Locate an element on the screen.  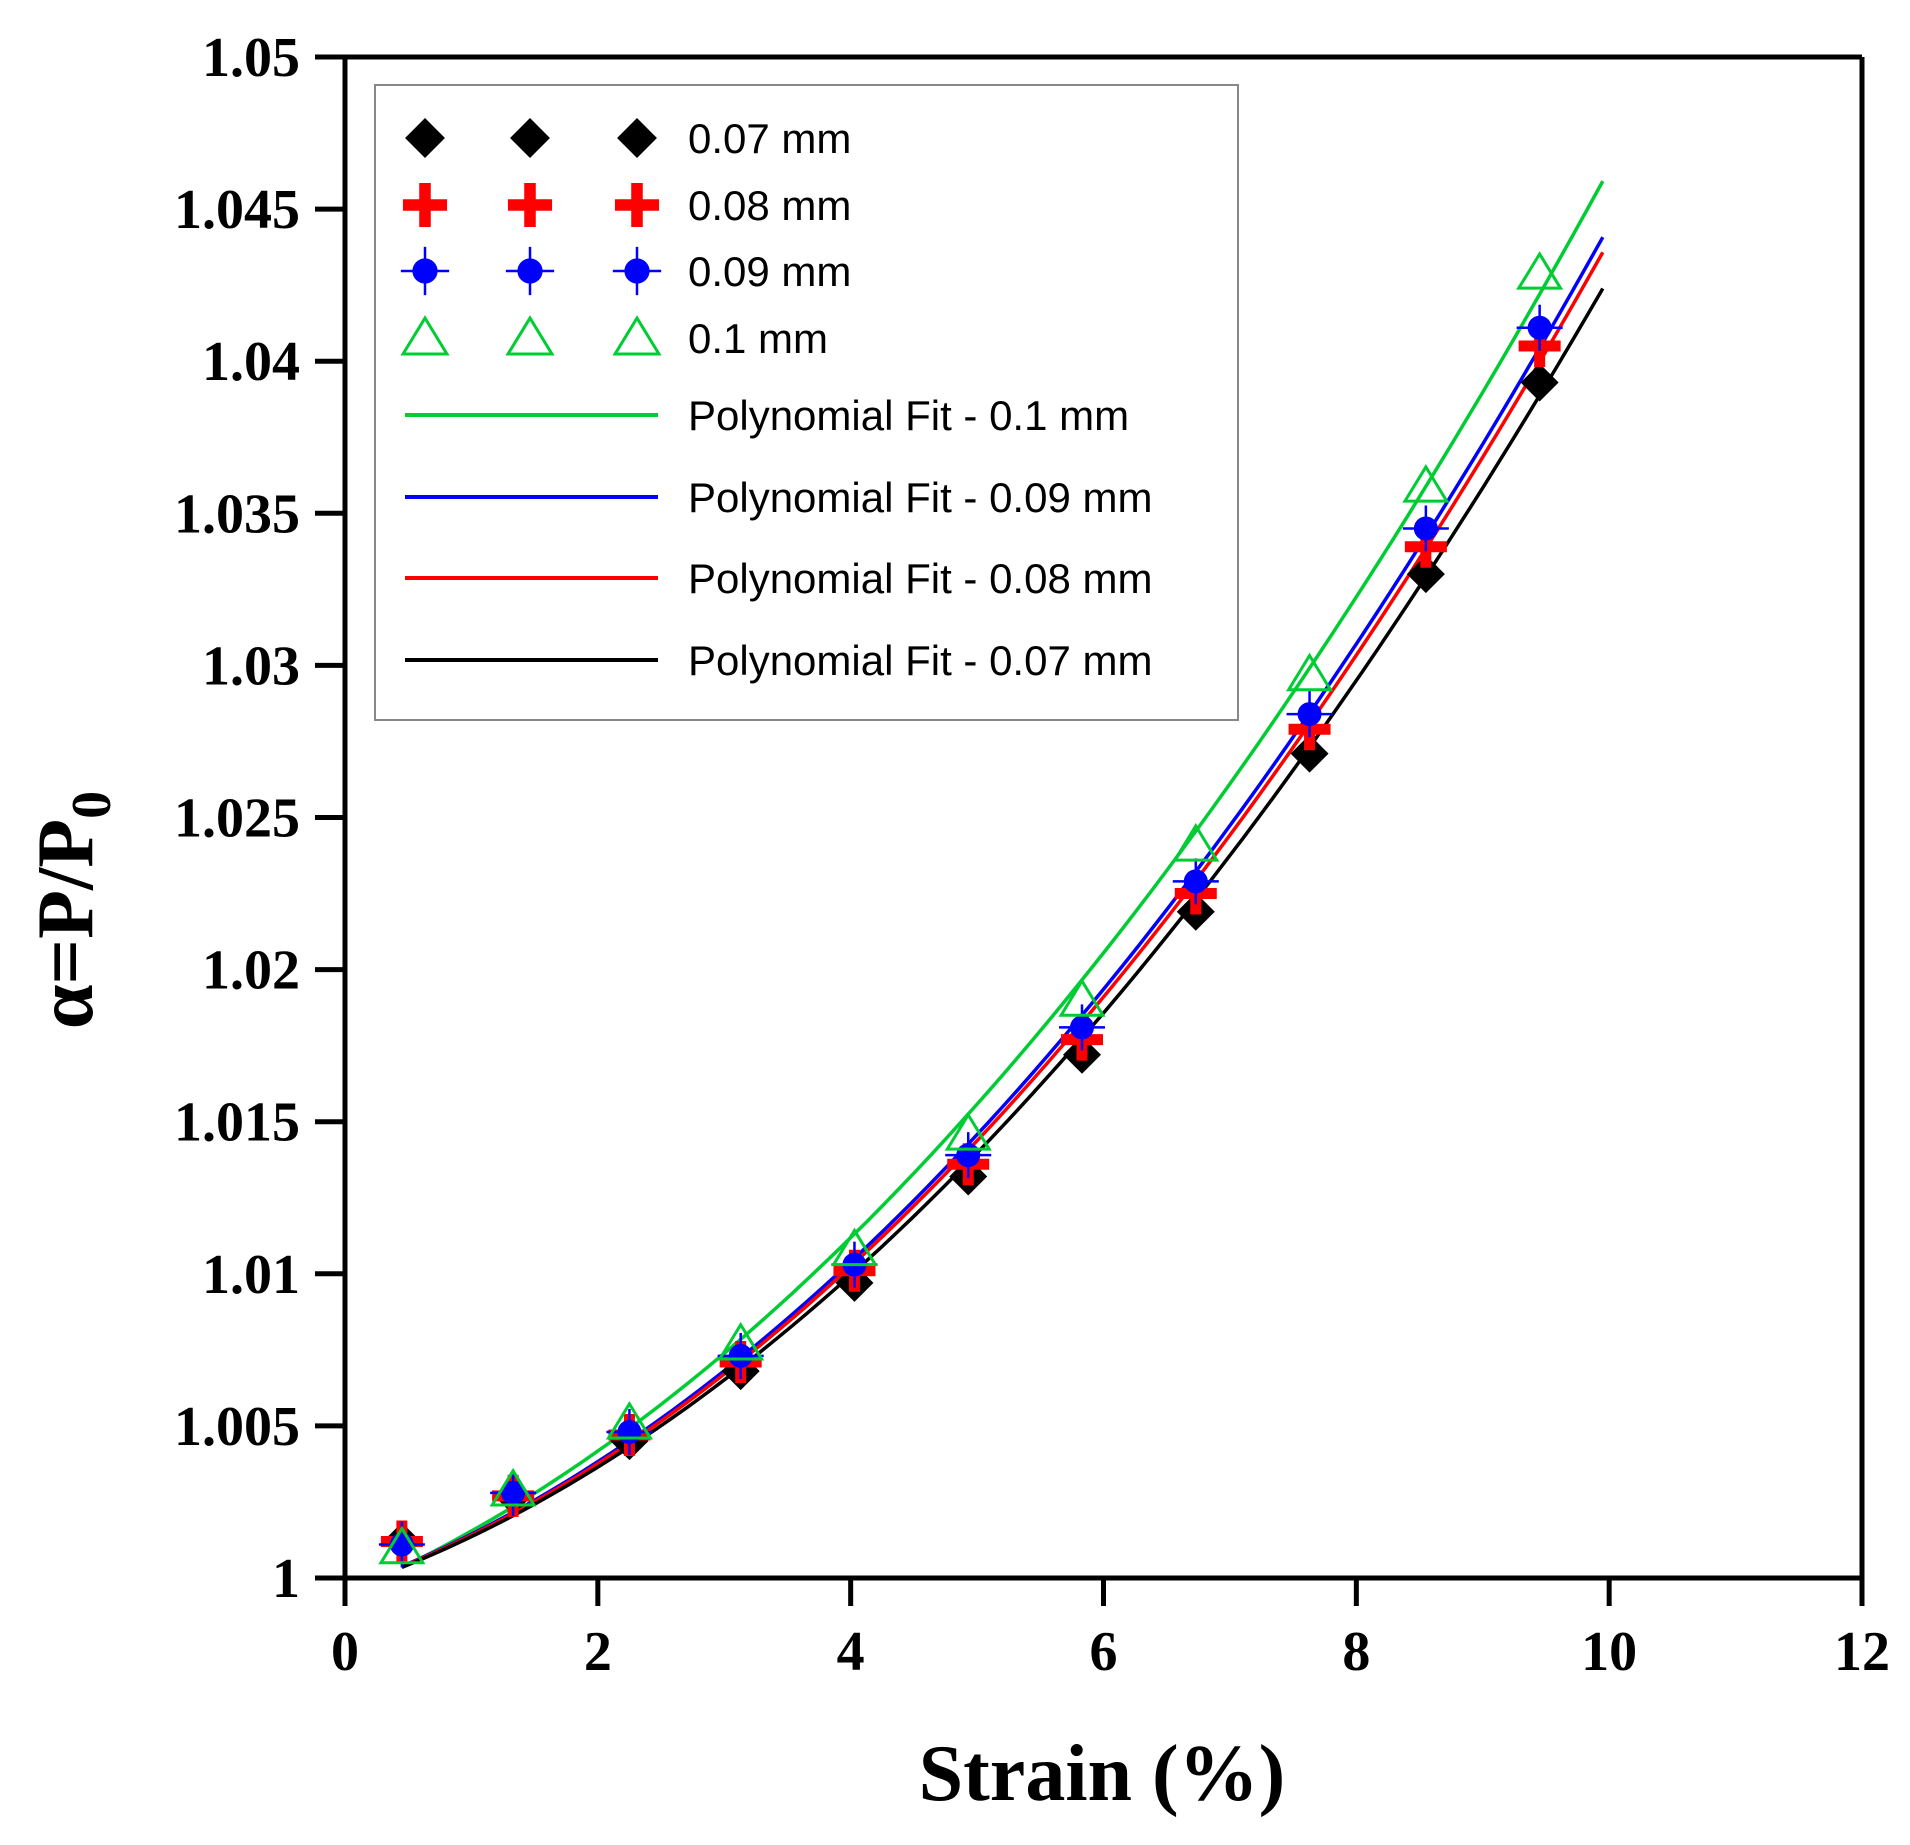
y-tick-label-1: 1.005 is located at coordinates (237, 1427).